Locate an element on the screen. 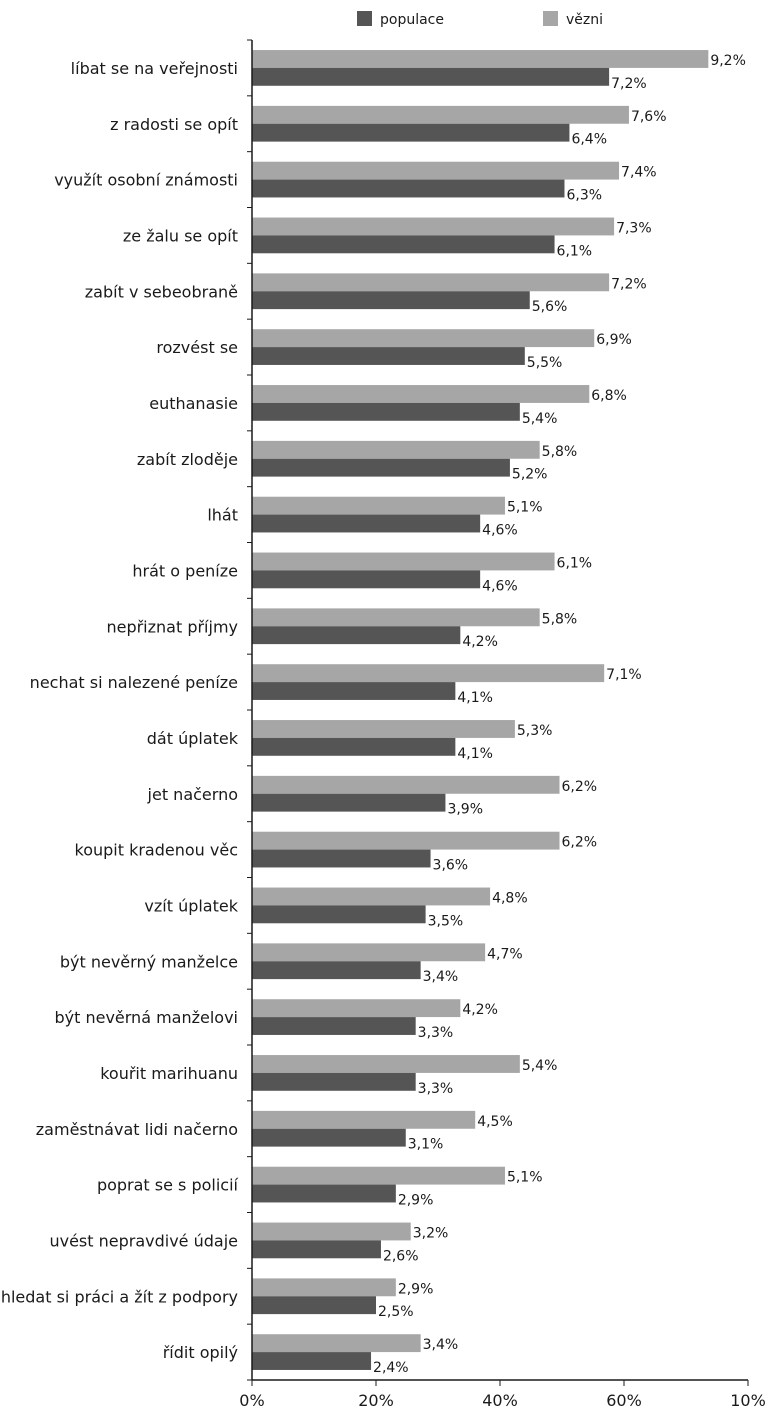  value-label-populace: 5,4% is located at coordinates (540, 419).